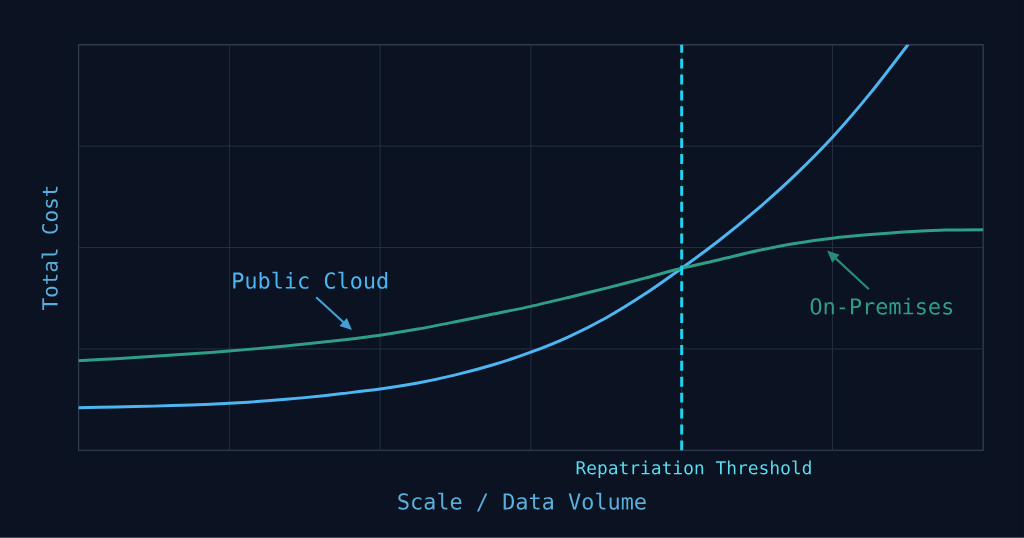 The width and height of the screenshot is (1024, 538). Describe the element at coordinates (881, 306) in the screenshot. I see `text: On-Premises` at that location.